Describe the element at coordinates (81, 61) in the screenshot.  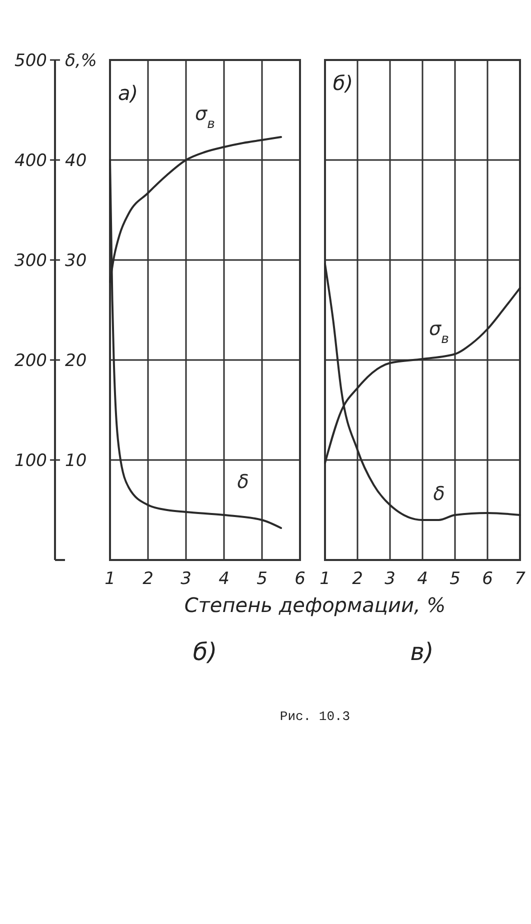
I see `y2-axis-title: δ,%` at that location.